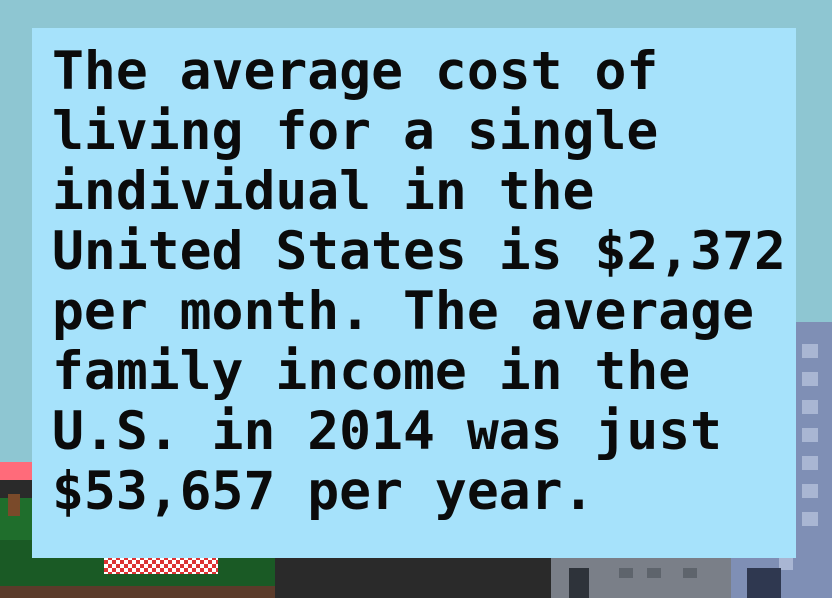 The image size is (832, 598). What do you see at coordinates (355, 71) in the screenshot?
I see `dialog-line: The average cost of` at bounding box center [355, 71].